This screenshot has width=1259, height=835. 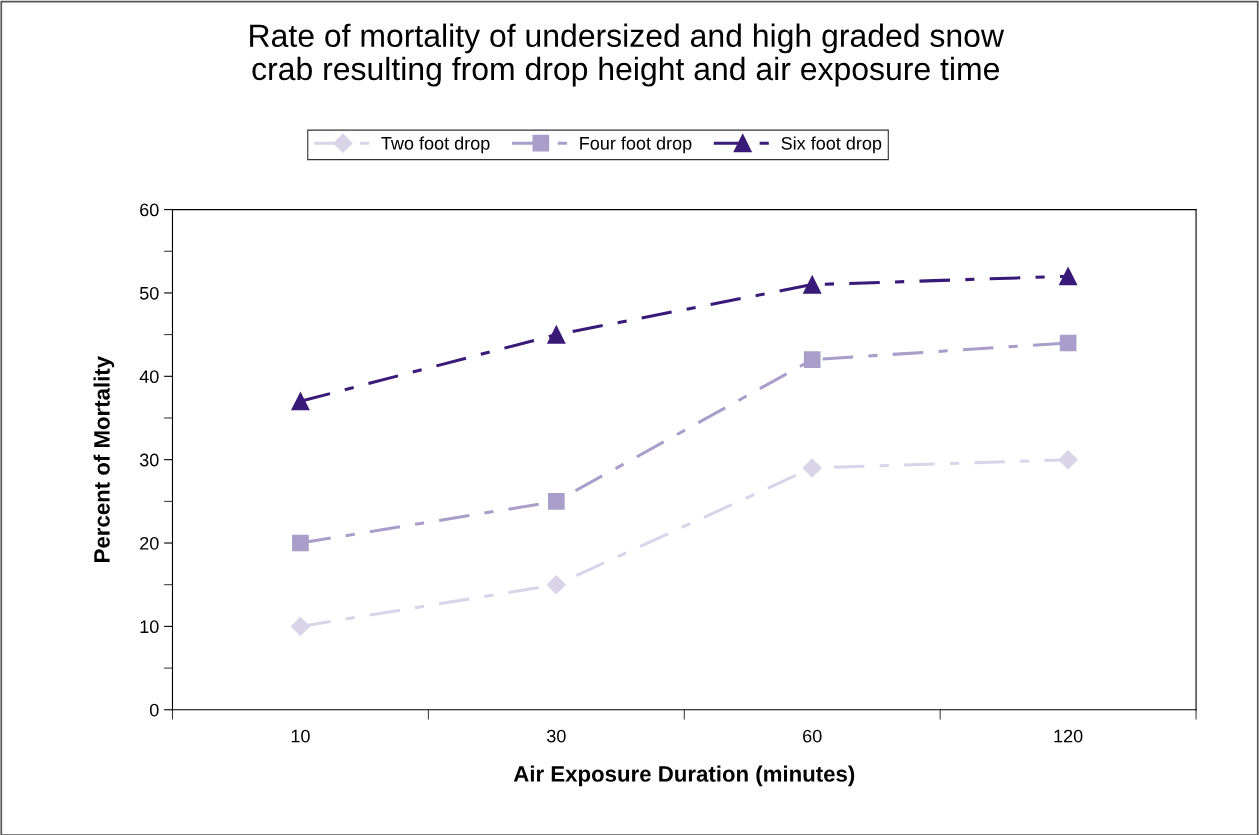 I want to click on x-axis-title: Air Exposure Duration (minutes), so click(x=684, y=776).